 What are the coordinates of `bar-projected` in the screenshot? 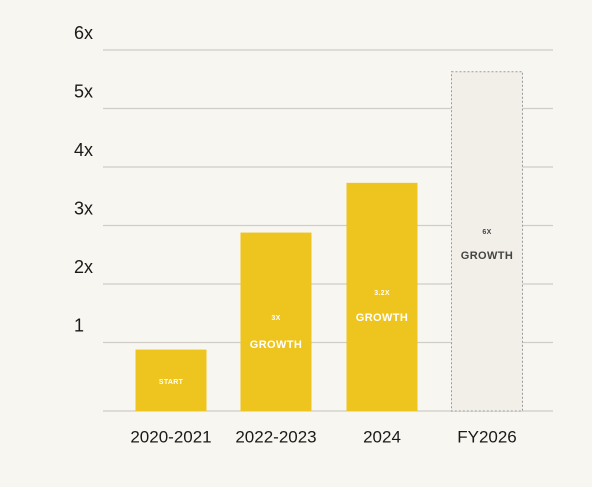 It's located at (487, 241).